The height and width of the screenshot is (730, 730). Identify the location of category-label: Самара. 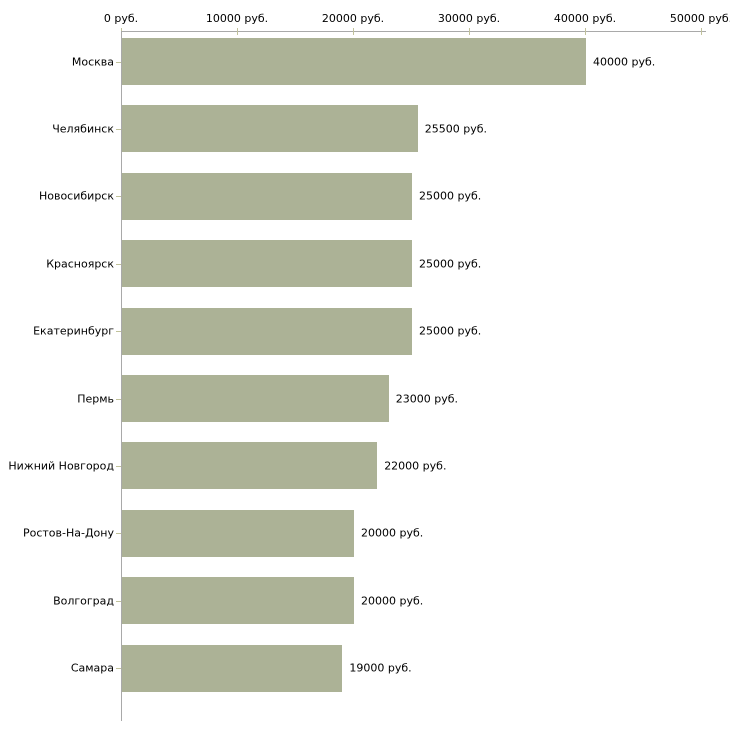
(92, 668).